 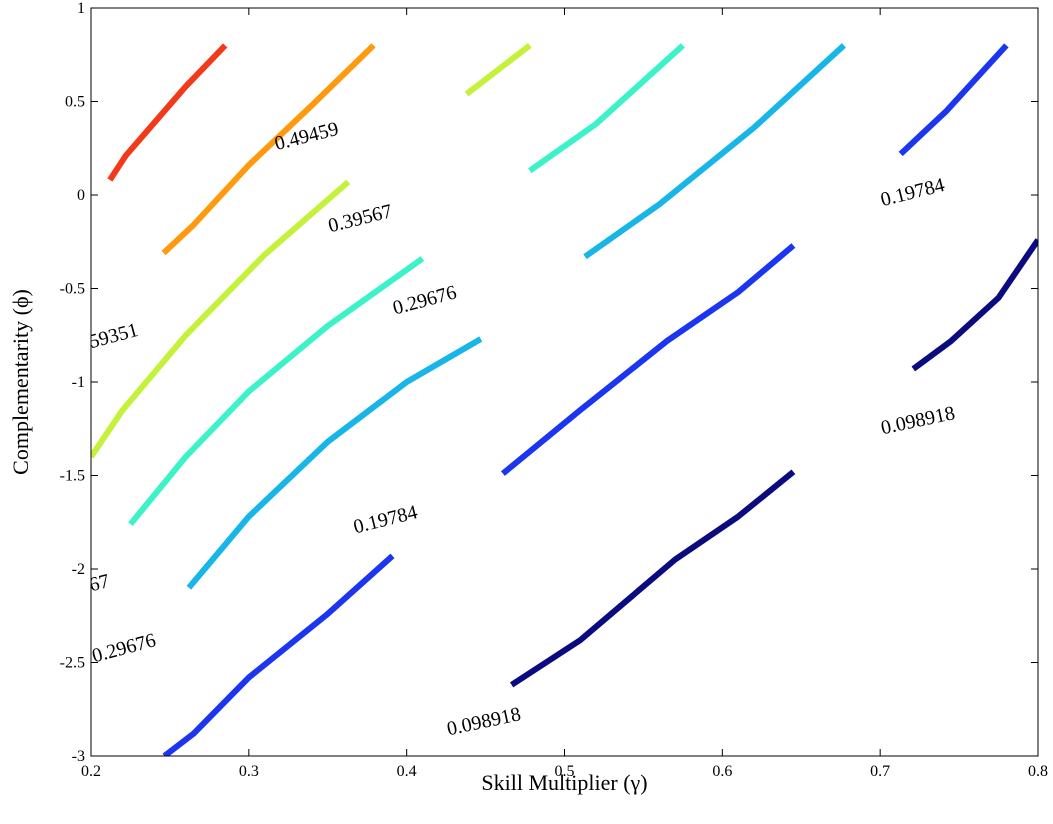 What do you see at coordinates (407, 771) in the screenshot?
I see `x-tick-label: 0.4` at bounding box center [407, 771].